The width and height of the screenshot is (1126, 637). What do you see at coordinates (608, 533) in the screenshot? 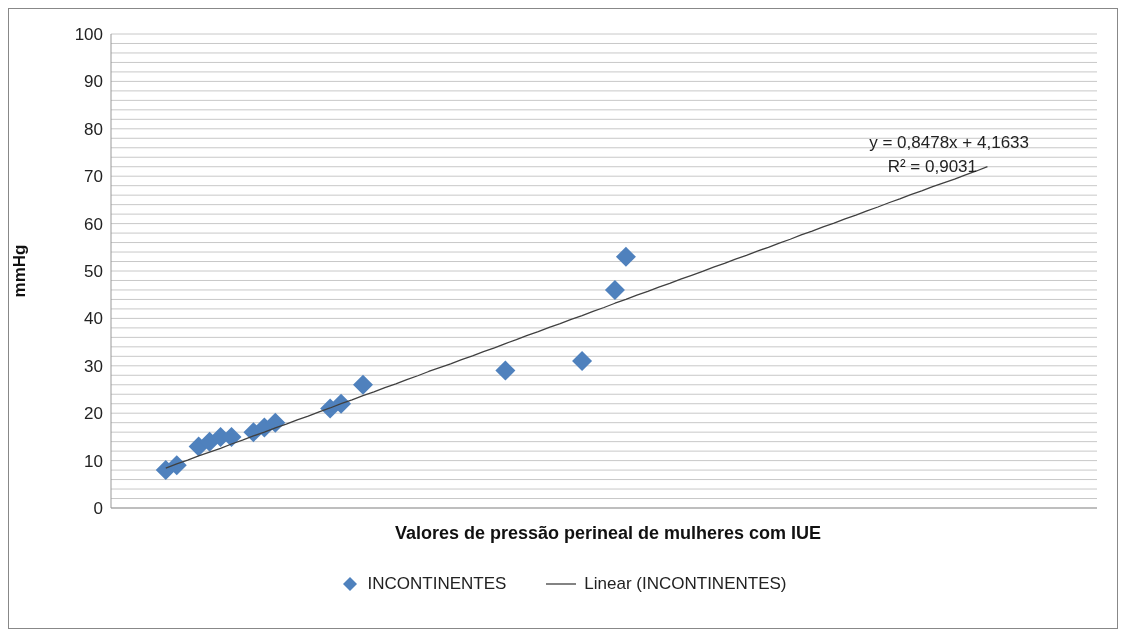
I see `x-axis-title: Valores de pressão perineal de mulheres com IUE` at bounding box center [608, 533].